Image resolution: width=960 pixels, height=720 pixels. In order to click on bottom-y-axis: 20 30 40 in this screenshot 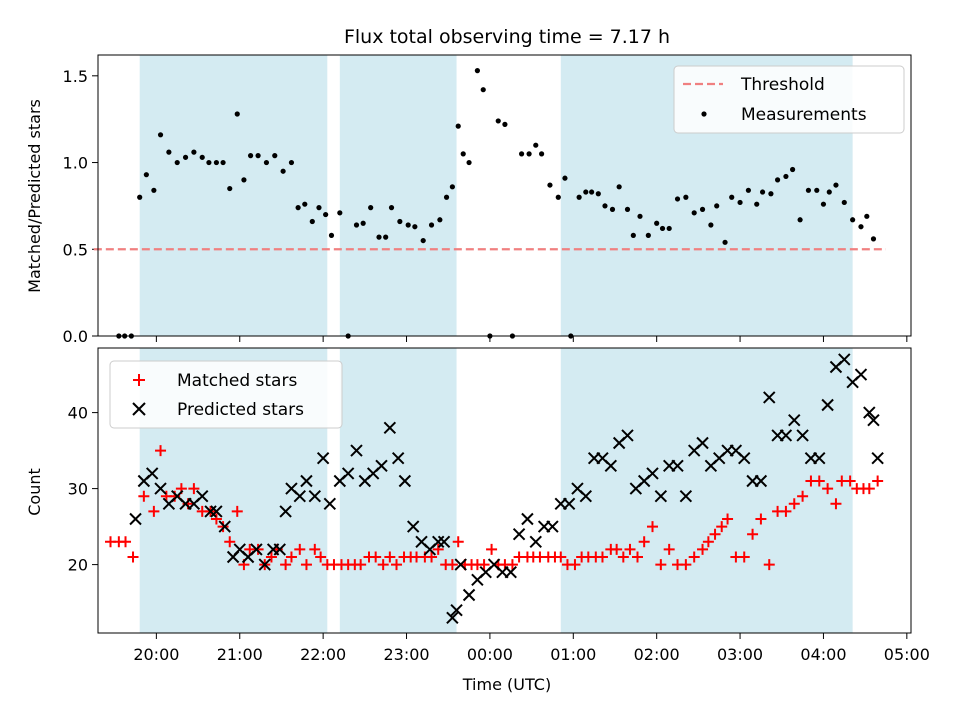, I will do `click(83, 489)`.